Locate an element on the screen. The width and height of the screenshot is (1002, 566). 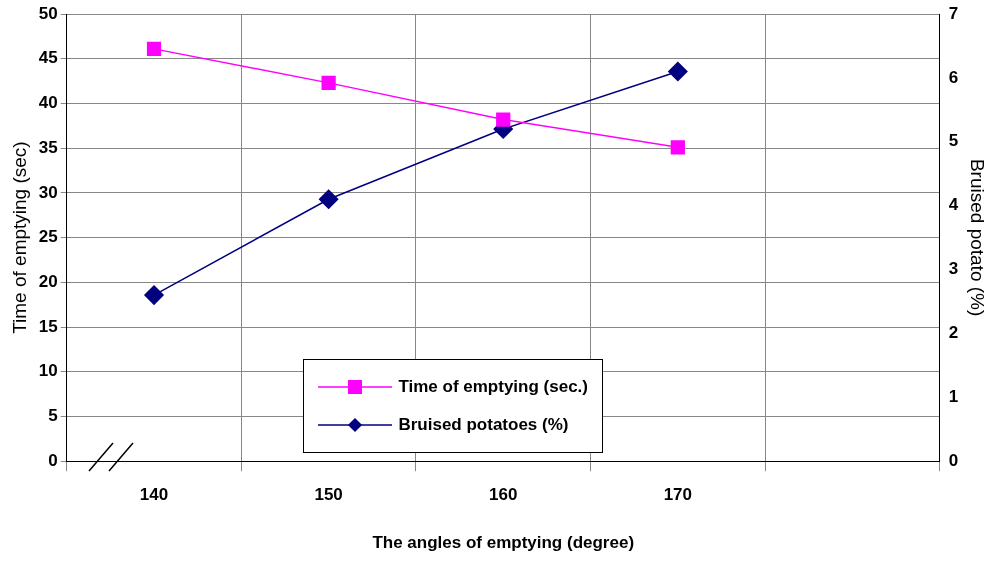
y2-tick-label: 5 is located at coordinates (953, 141).